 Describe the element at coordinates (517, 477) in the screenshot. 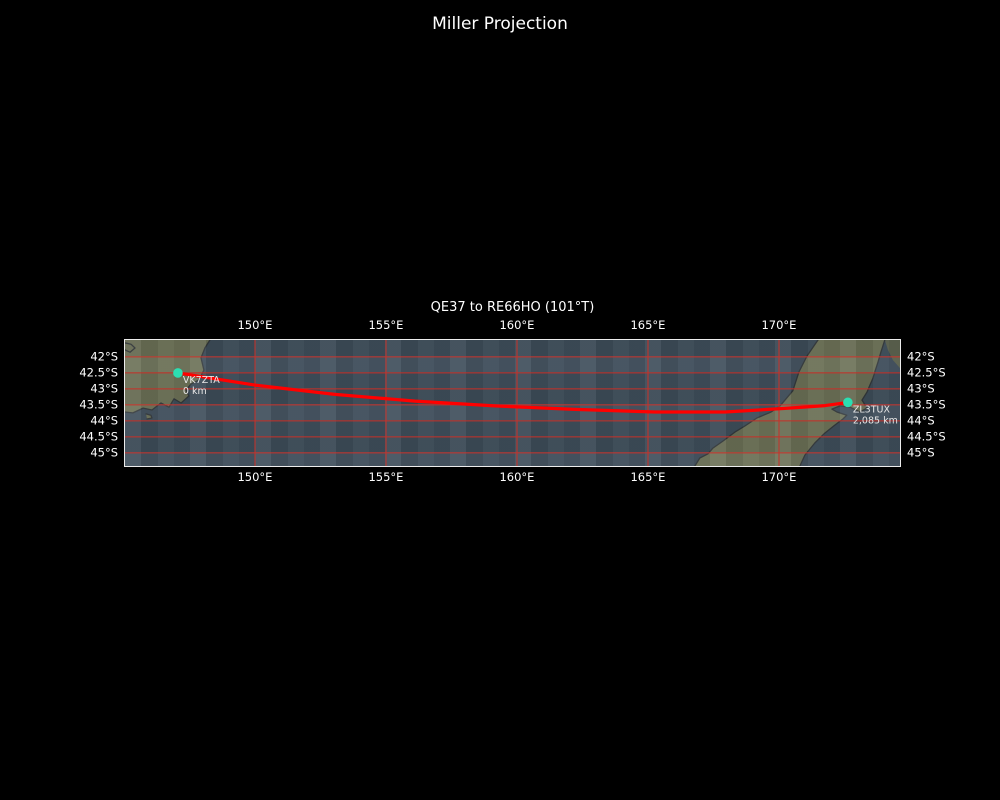

I see `x-tick-label-bottom: 160°E` at that location.